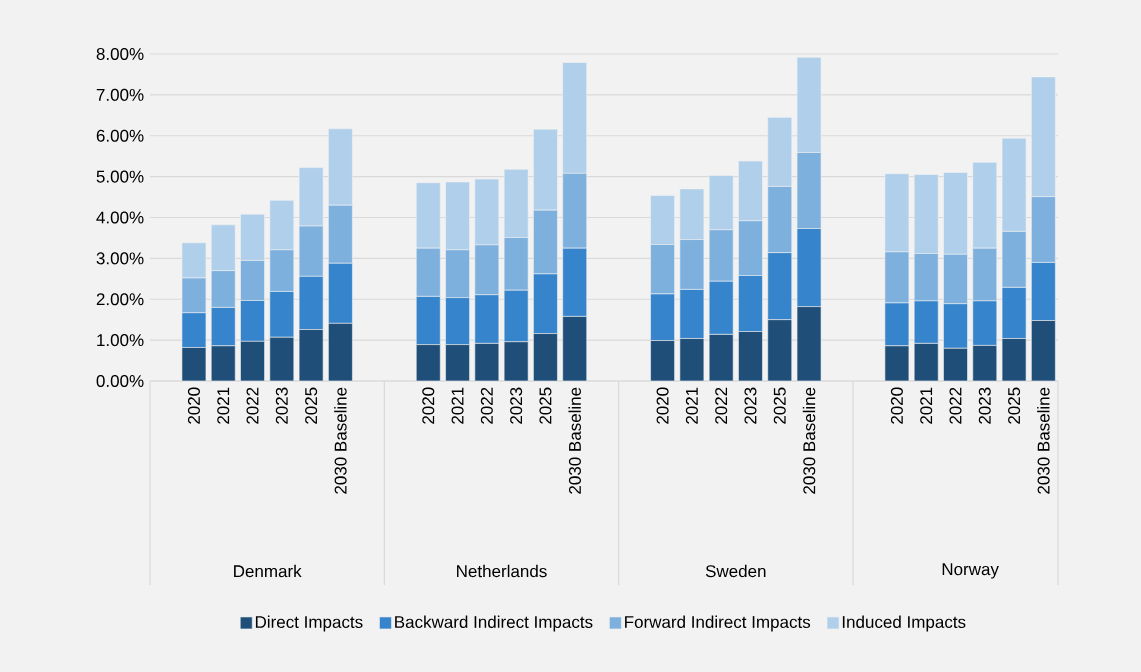  What do you see at coordinates (120, 258) in the screenshot?
I see `y-tick-label: 3.00%` at bounding box center [120, 258].